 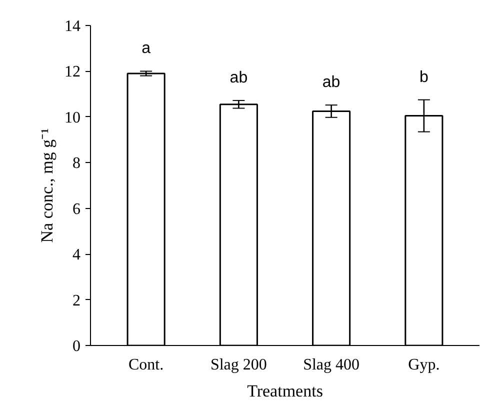 What do you see at coordinates (76, 209) in the screenshot?
I see `y-tick-label: 6` at bounding box center [76, 209].